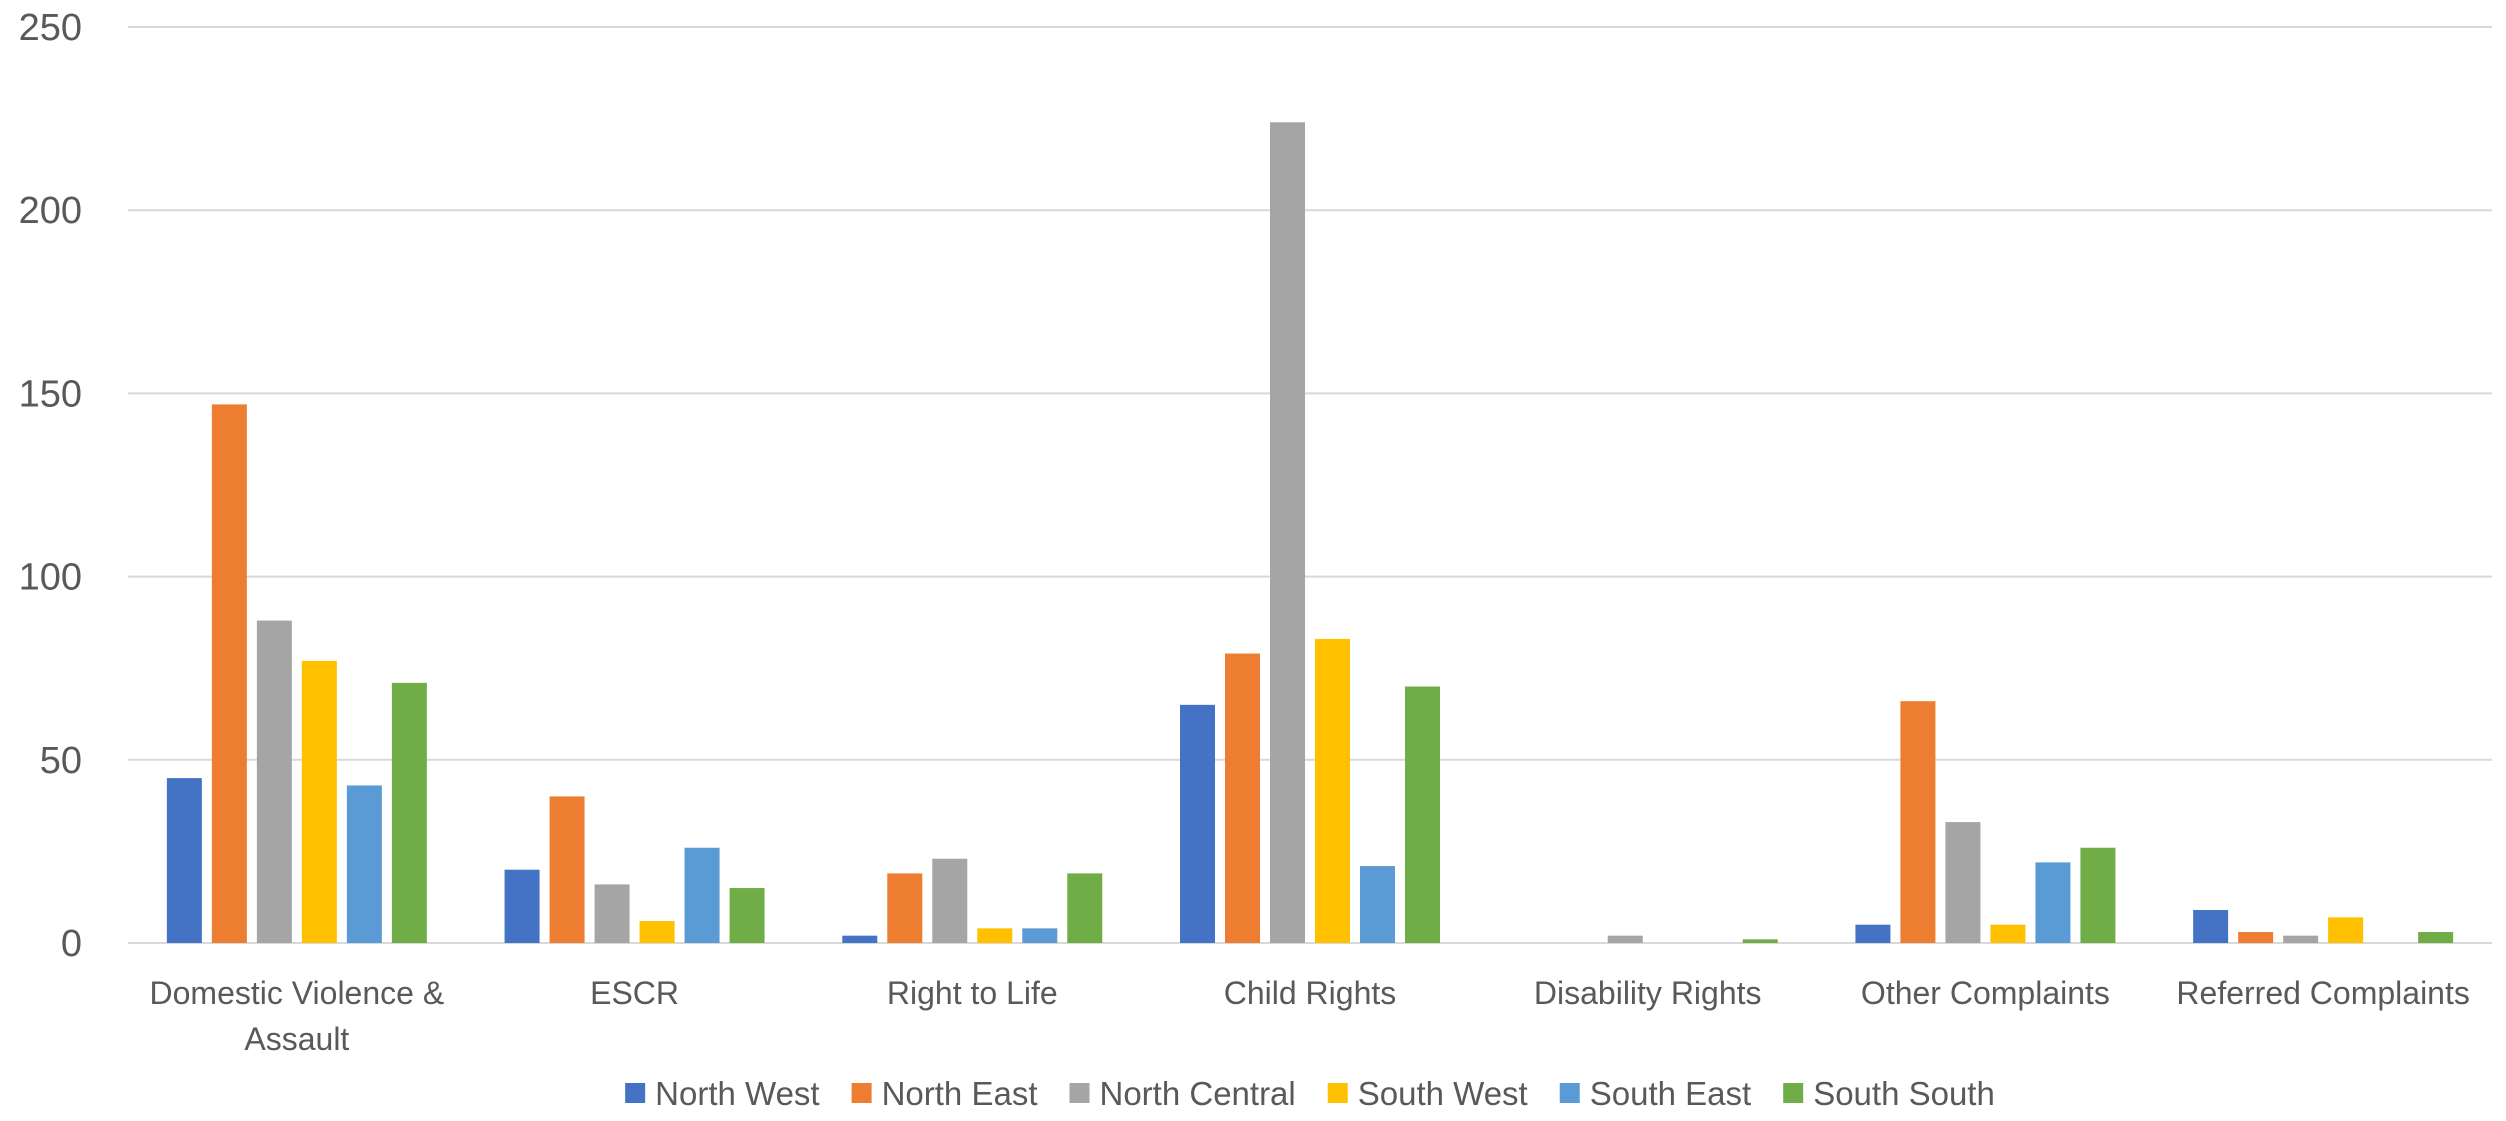 The image size is (2506, 1121). Describe the element at coordinates (297, 1016) in the screenshot. I see `x-tick-label: Domestic Violence & Assault` at that location.